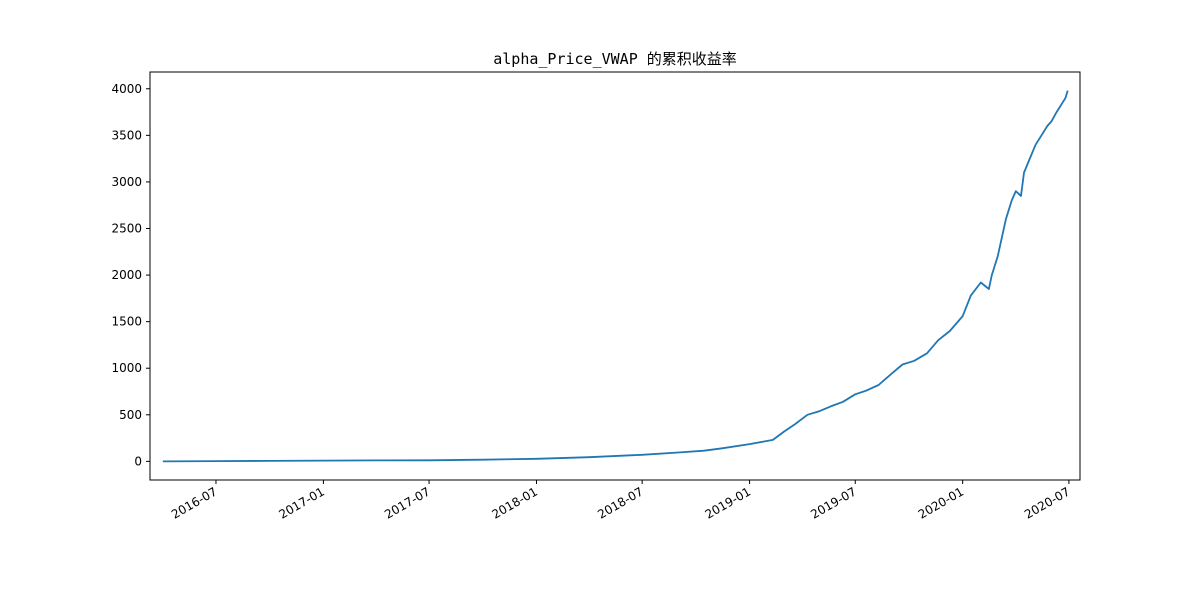 Image resolution: width=1200 pixels, height=604 pixels. I want to click on y-tick-label: 500, so click(130, 415).